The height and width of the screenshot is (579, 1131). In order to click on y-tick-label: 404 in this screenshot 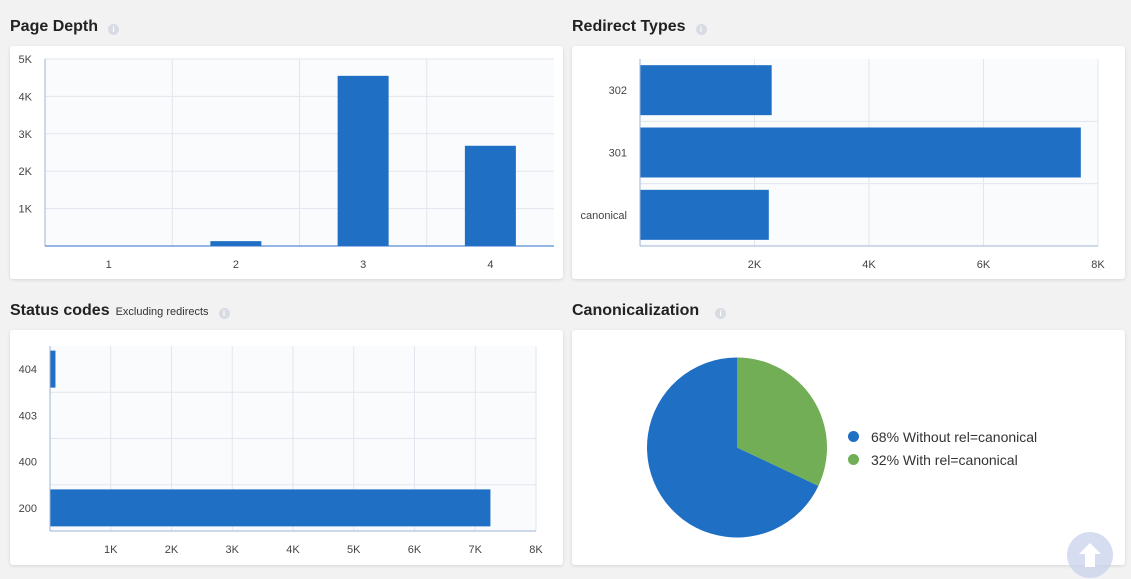, I will do `click(28, 370)`.